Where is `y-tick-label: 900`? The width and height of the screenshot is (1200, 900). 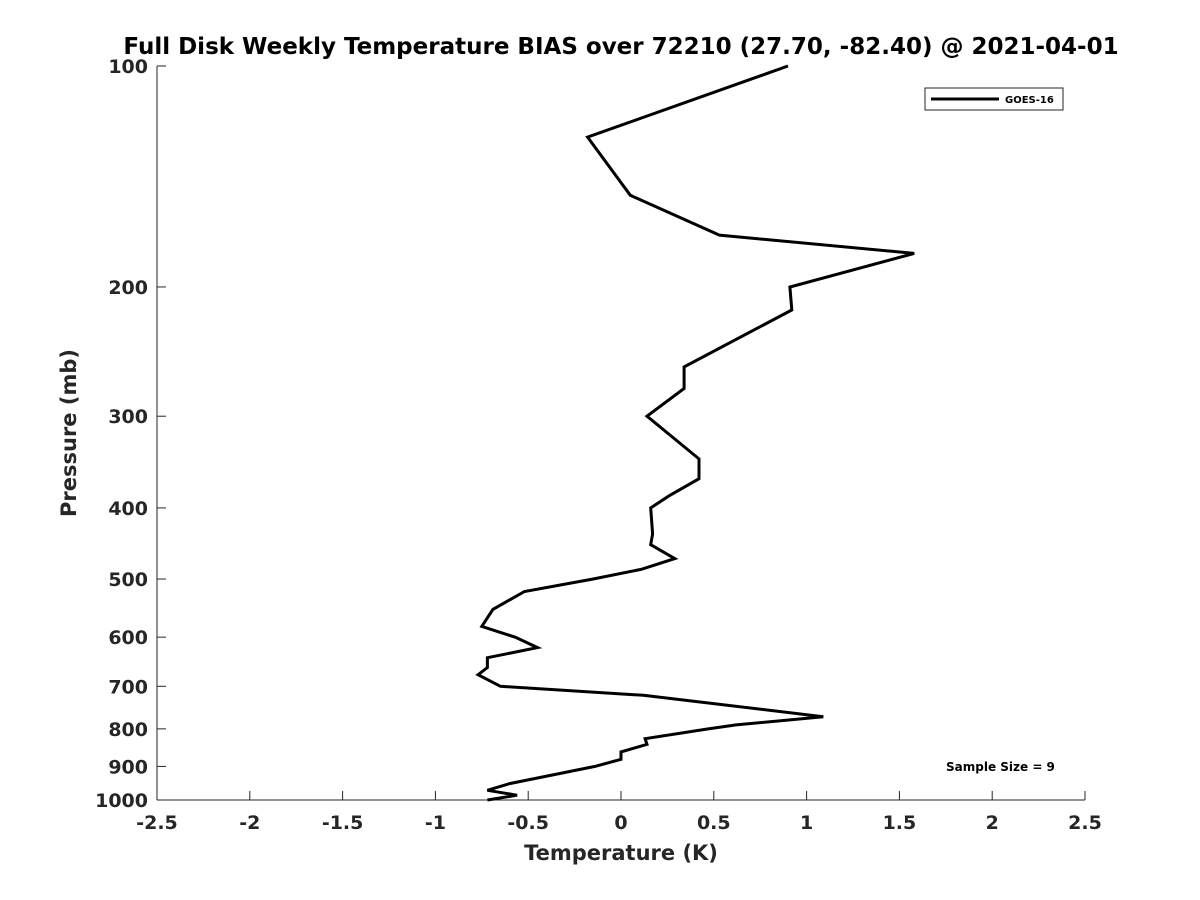 y-tick-label: 900 is located at coordinates (128, 767).